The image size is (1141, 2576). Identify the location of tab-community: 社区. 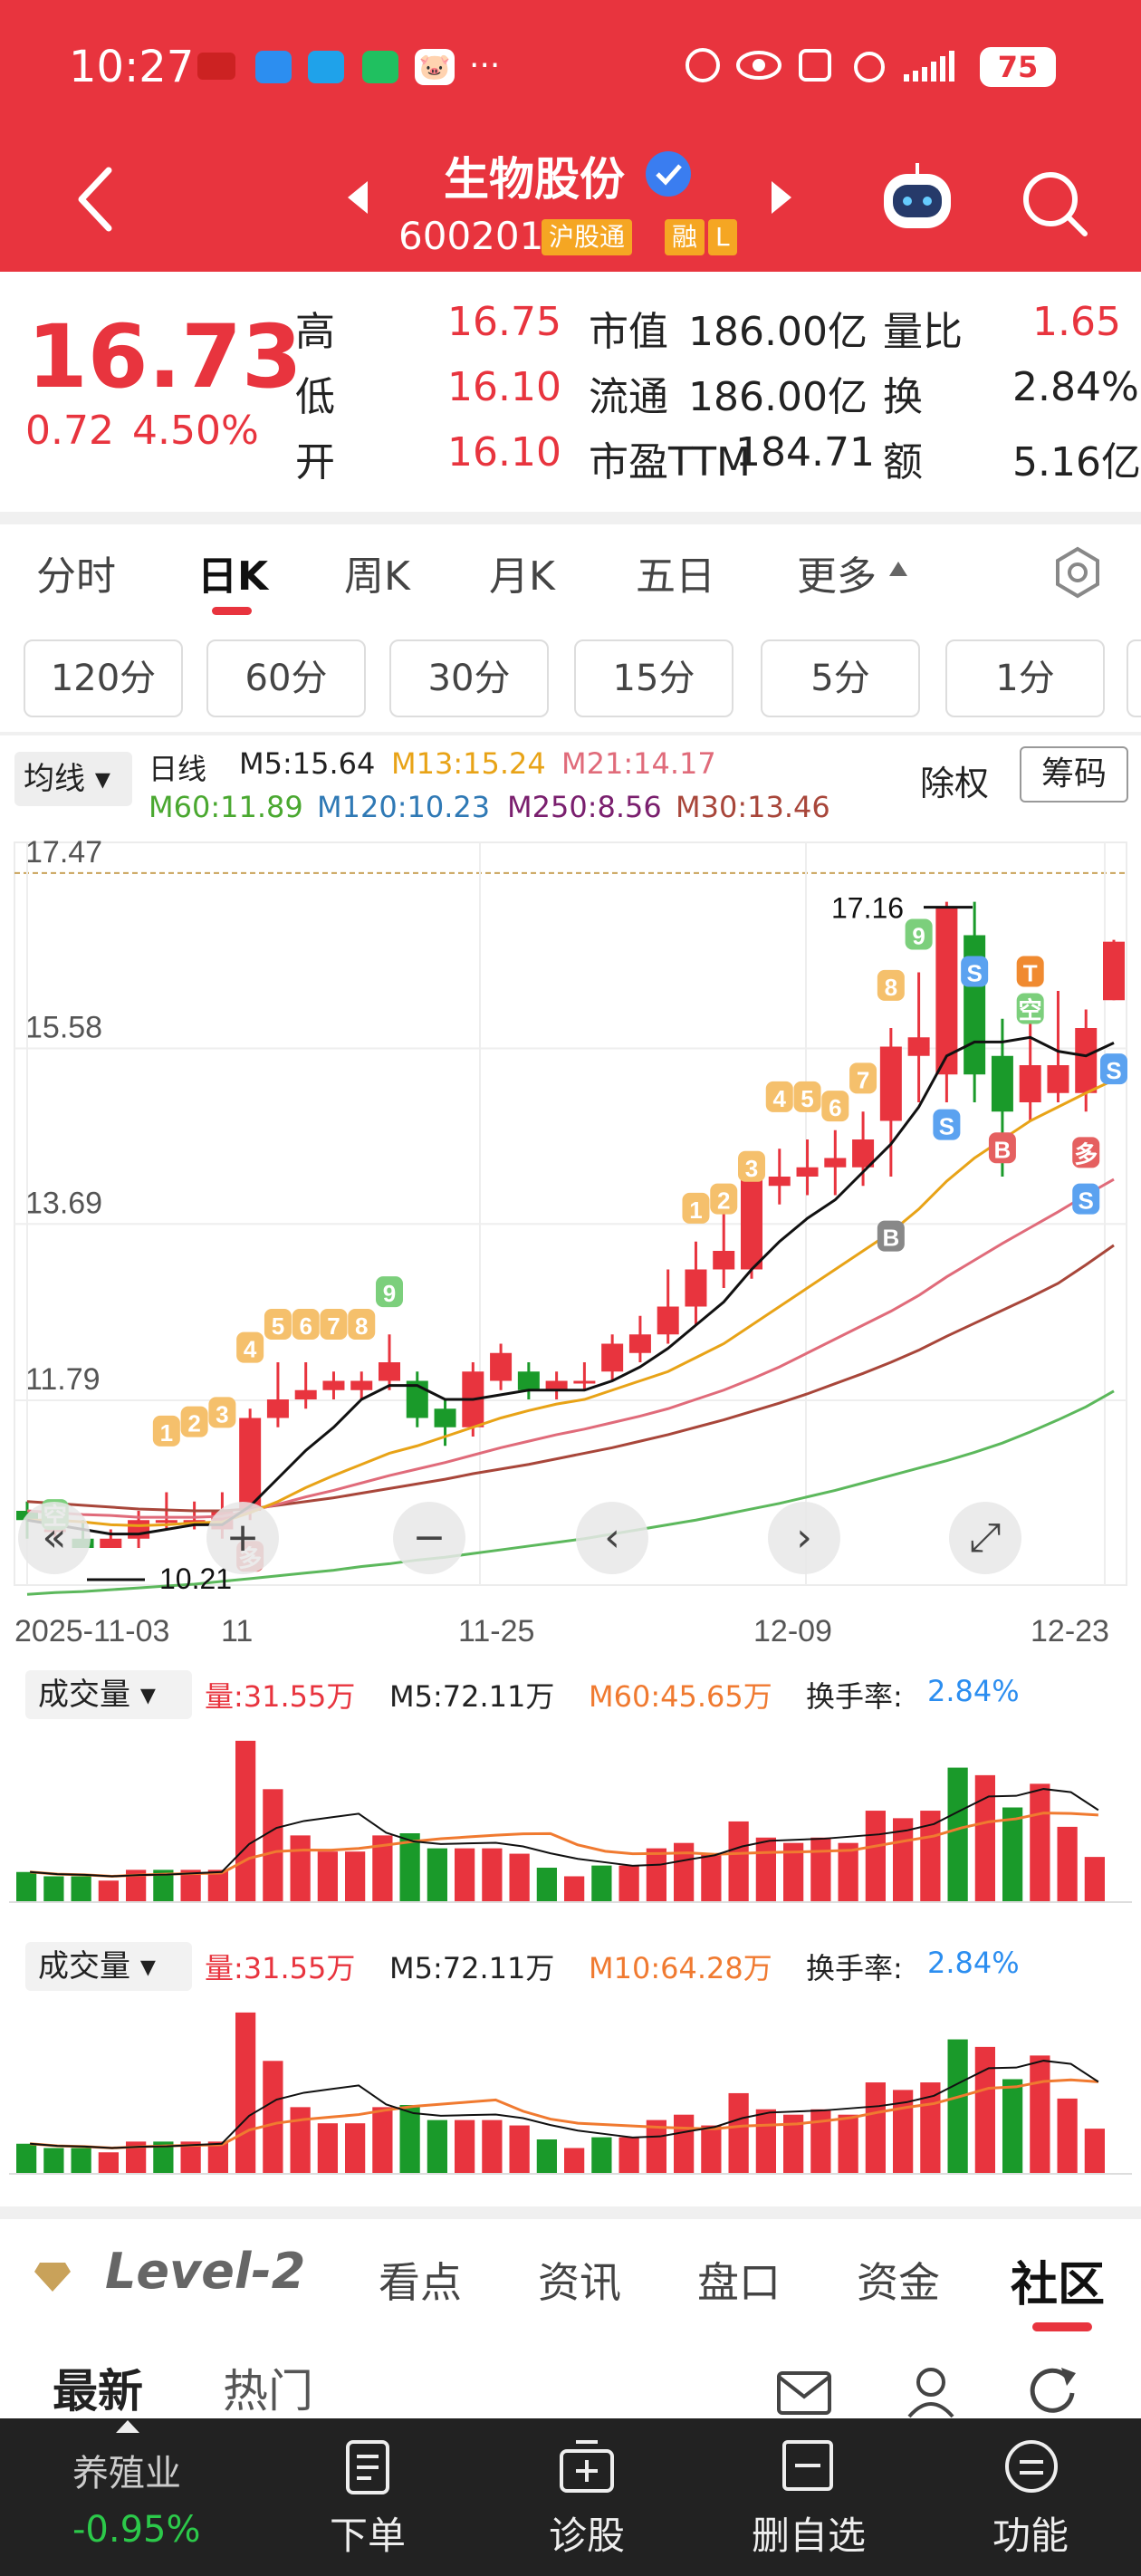
(1059, 2285).